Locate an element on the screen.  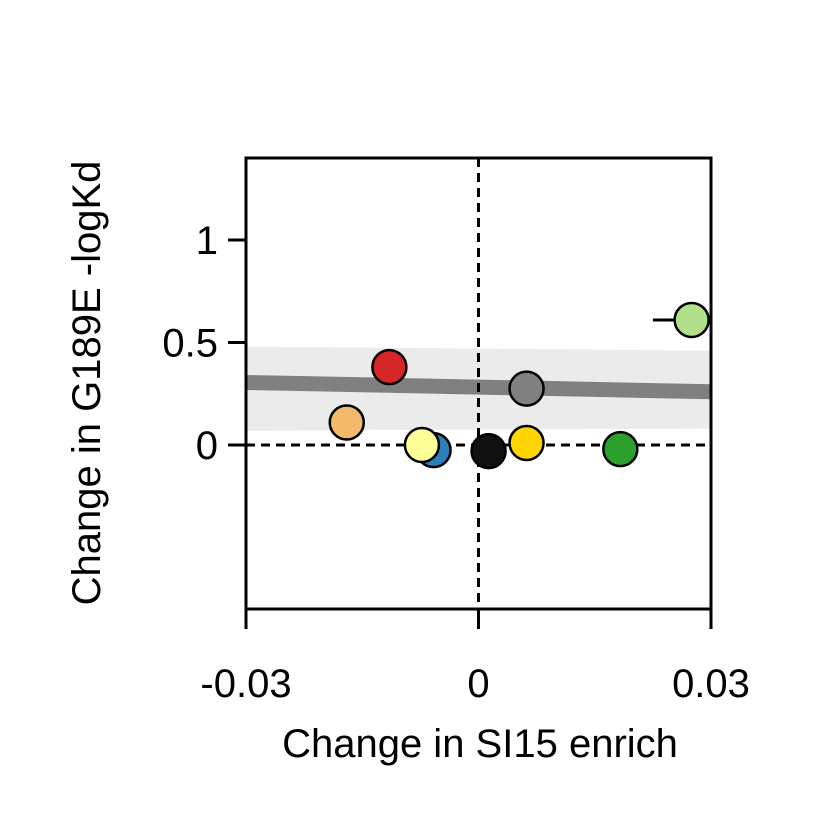
data-points is located at coordinates (519, 385).